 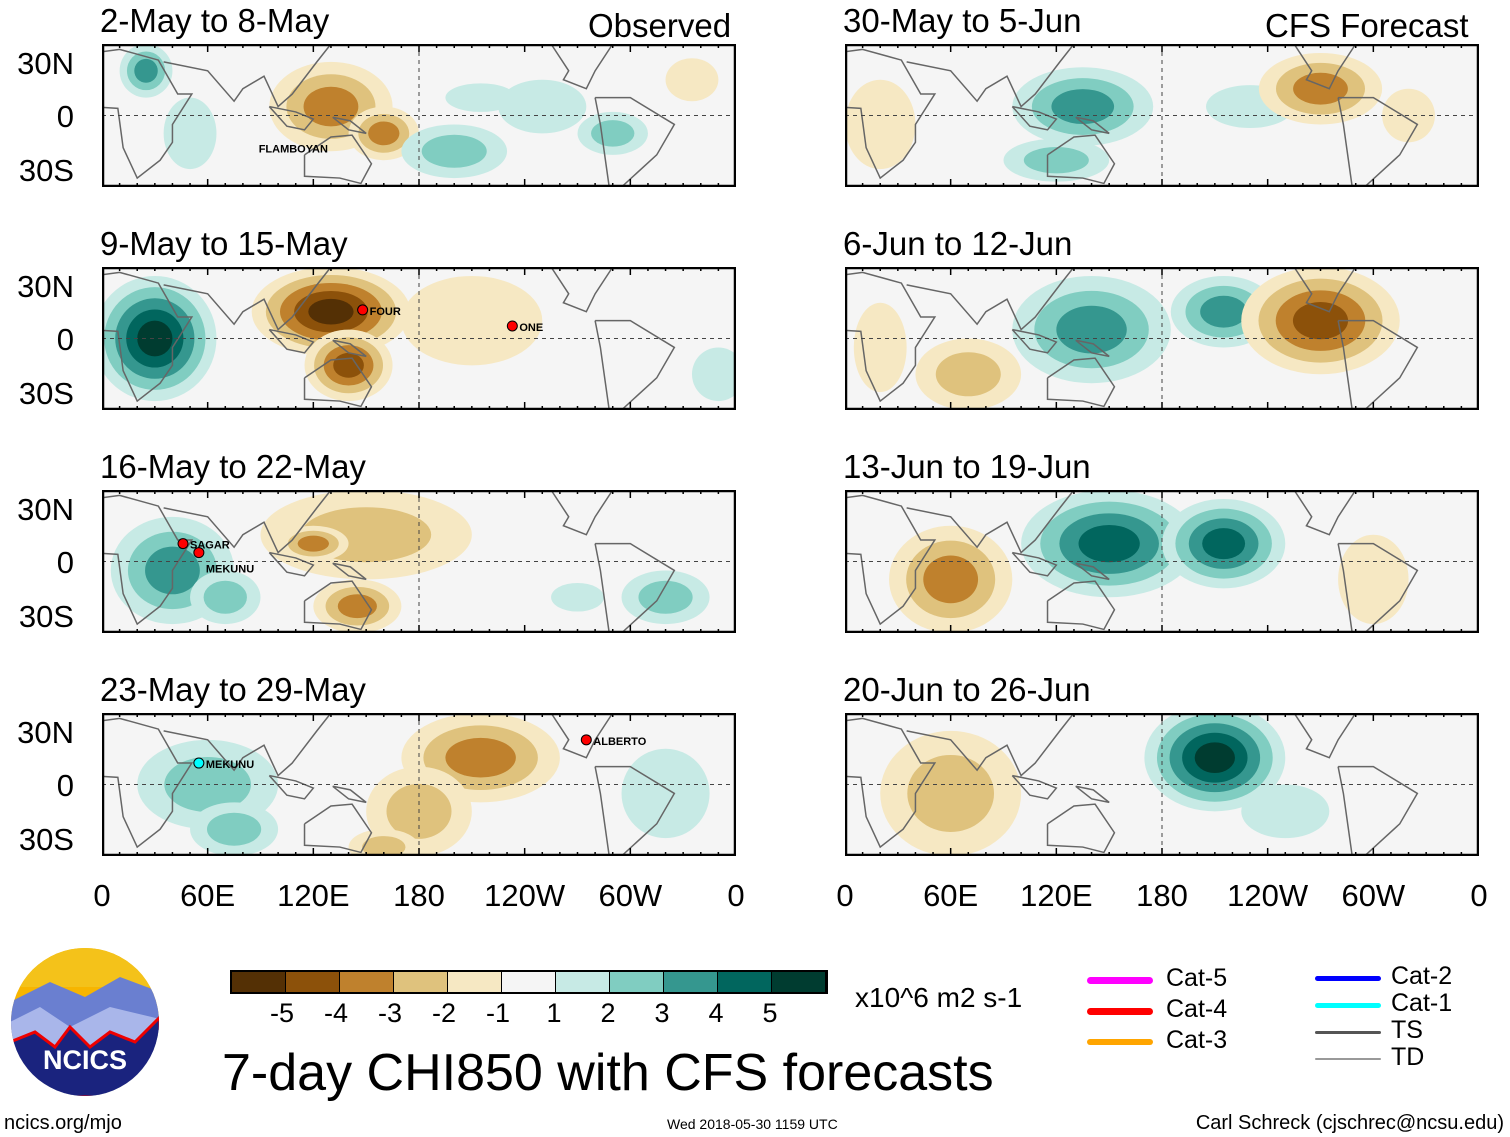 I want to click on map-panel: FOUR ONE, so click(x=419, y=338).